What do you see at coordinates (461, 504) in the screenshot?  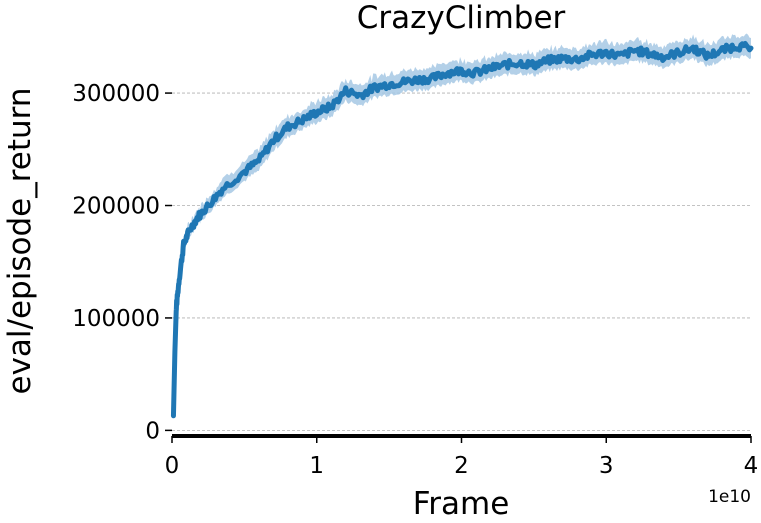 I see `x-axis-label: Frame` at bounding box center [461, 504].